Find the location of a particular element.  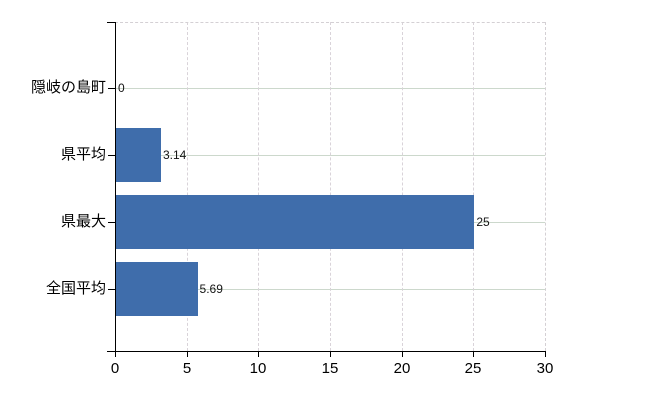

bar-value-label: 25 is located at coordinates (483, 222).